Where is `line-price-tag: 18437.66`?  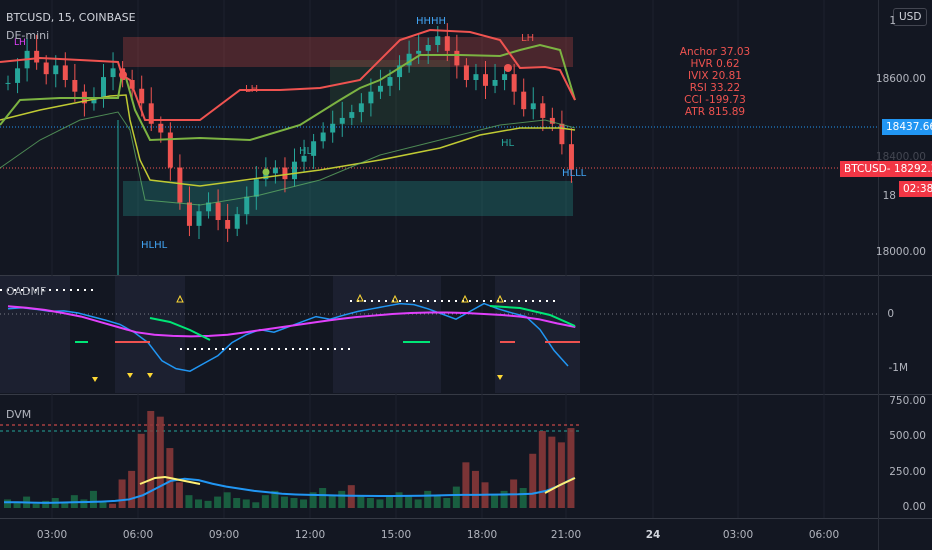
line-price-tag: 18437.66 is located at coordinates (907, 127).